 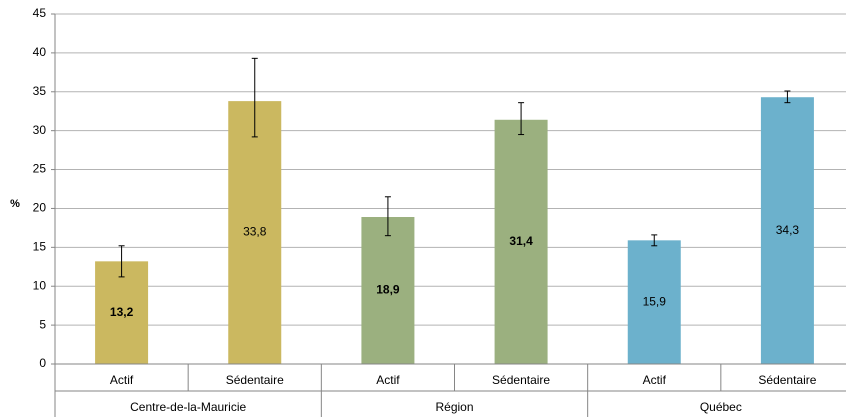 What do you see at coordinates (42, 324) in the screenshot?
I see `y-tick-label: 5` at bounding box center [42, 324].